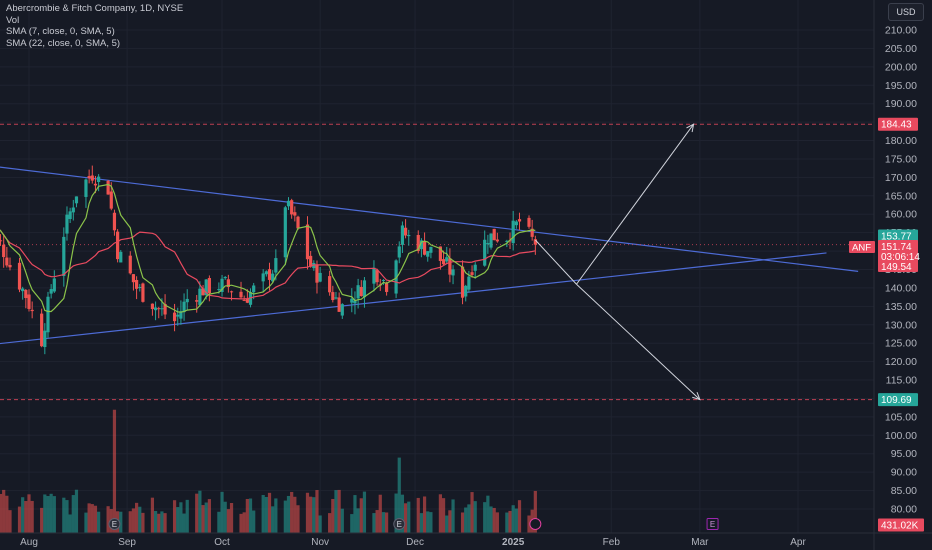  I want to click on y-tick-label: 190.00, so click(901, 104).